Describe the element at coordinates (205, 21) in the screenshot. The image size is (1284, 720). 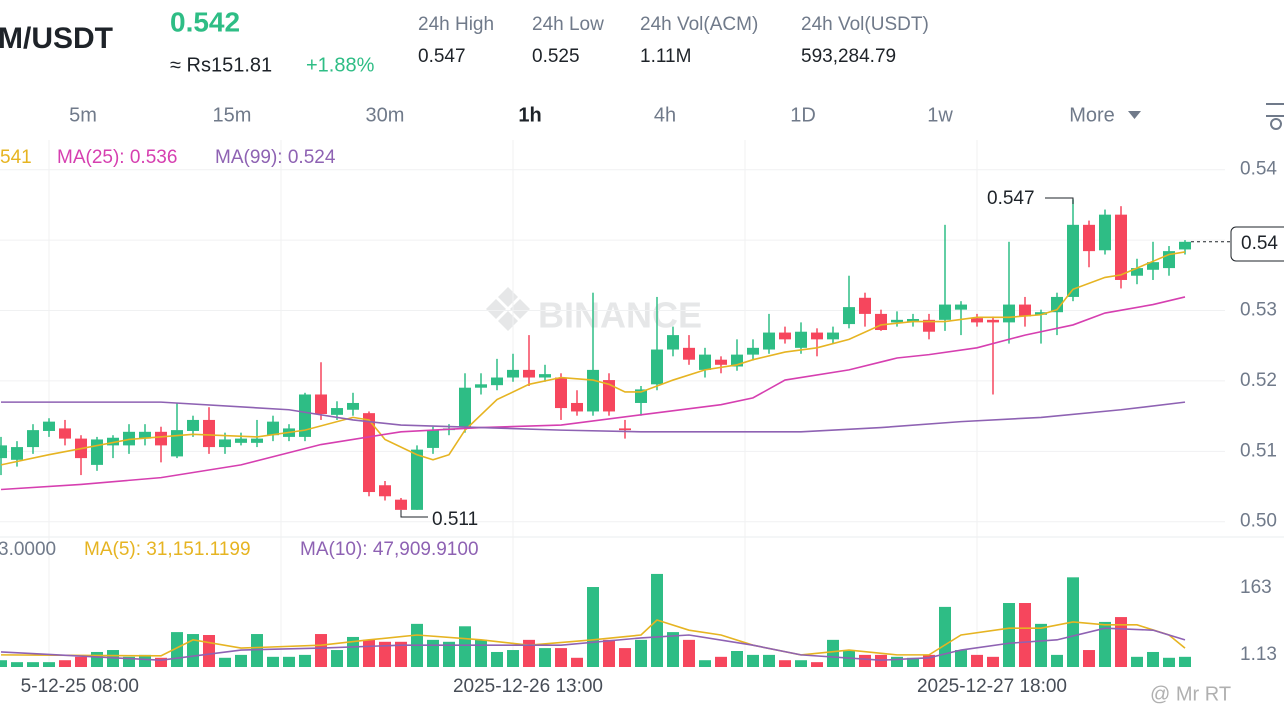
I see `last-price: 0.542` at that location.